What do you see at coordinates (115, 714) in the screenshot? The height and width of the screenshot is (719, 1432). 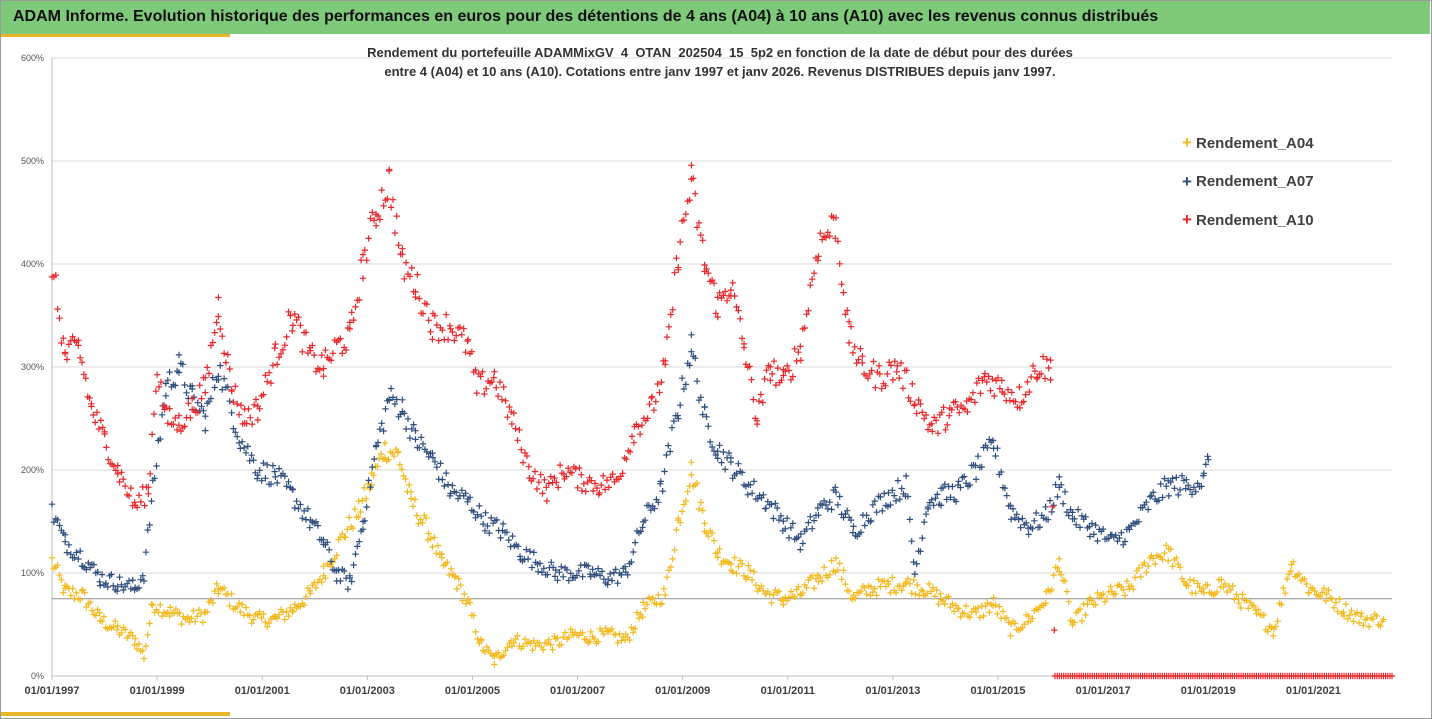 I see `accent-bar-bottom` at bounding box center [115, 714].